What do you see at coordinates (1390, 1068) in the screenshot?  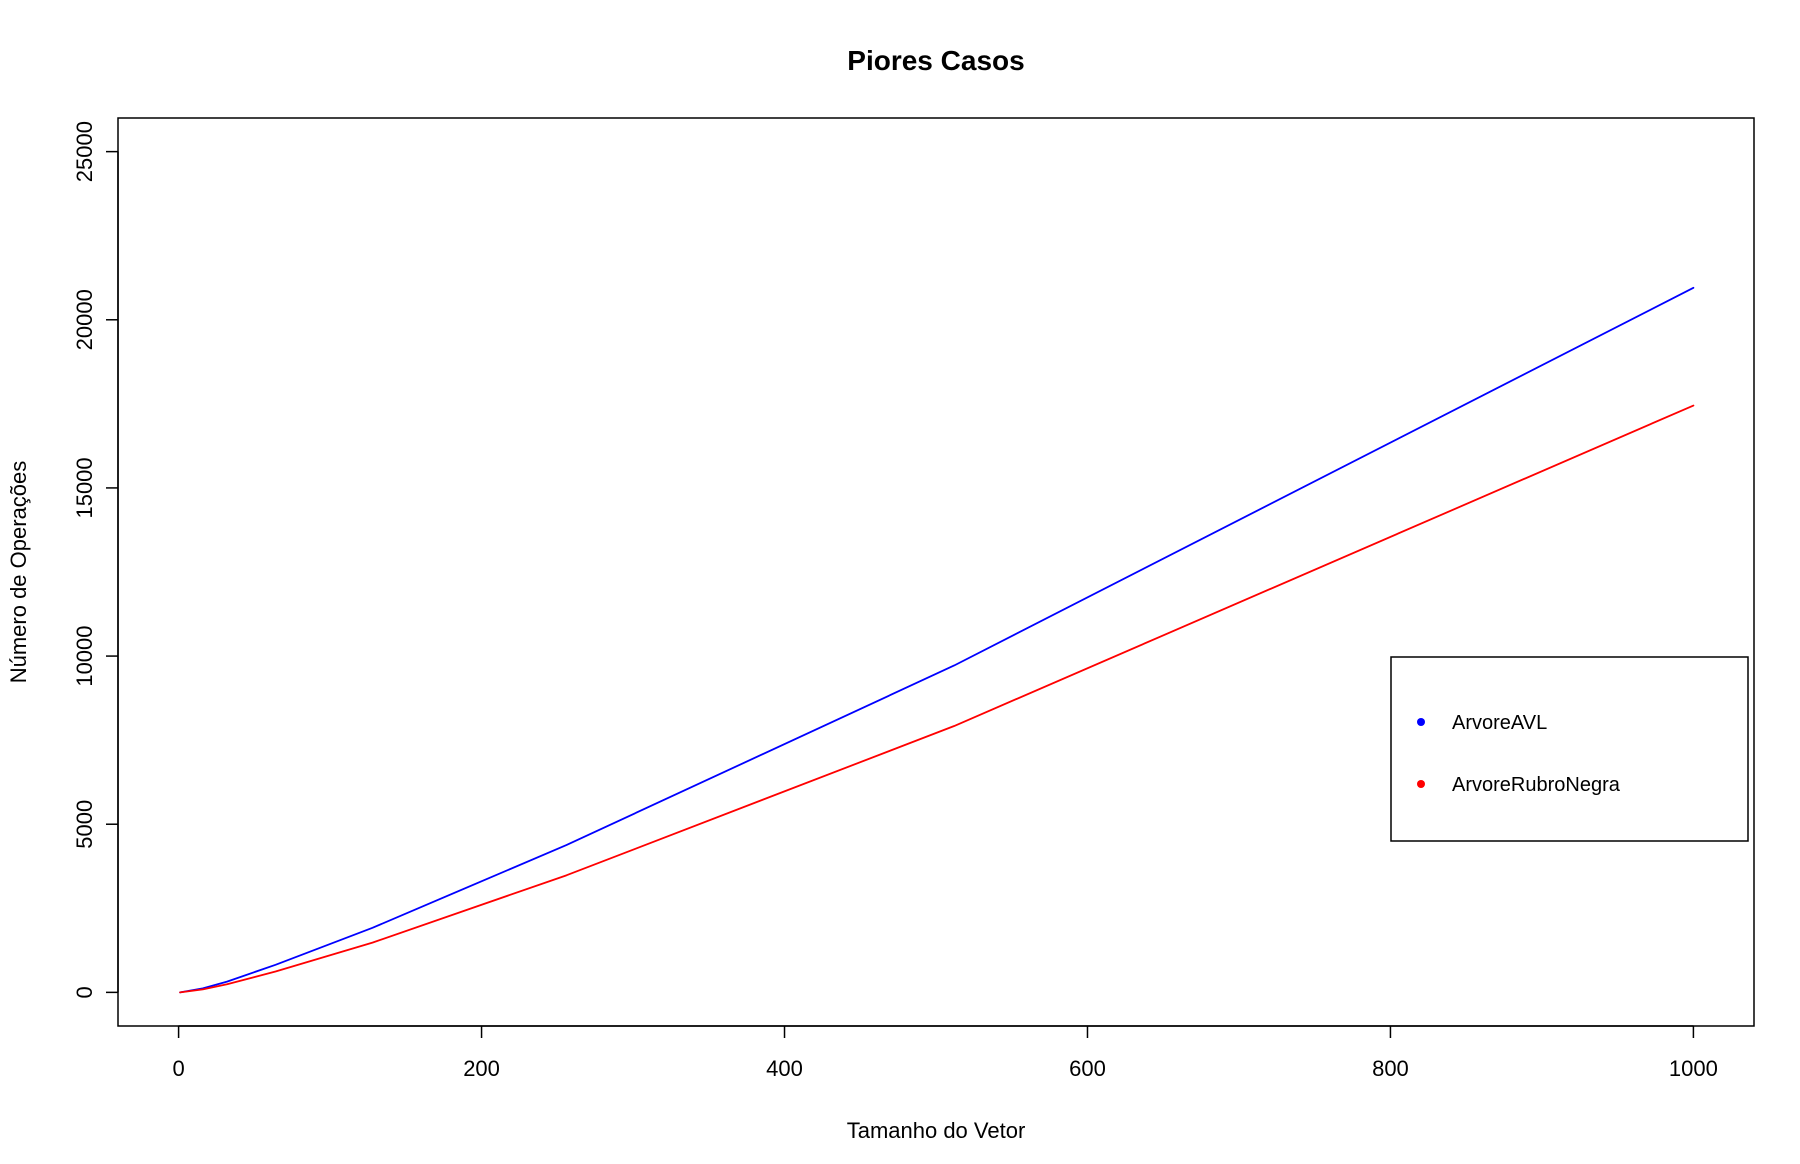 I see `x-tick-label: 800` at bounding box center [1390, 1068].